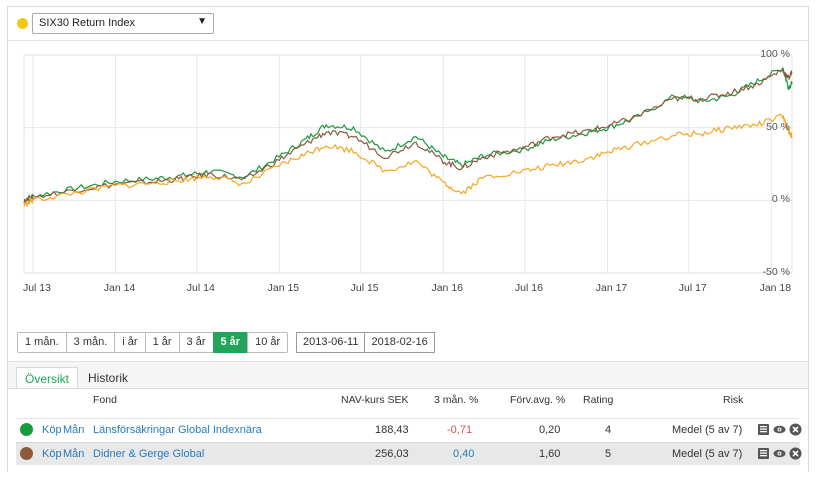 The width and height of the screenshot is (816, 478). I want to click on y-tick-label: 0 %, so click(780, 199).